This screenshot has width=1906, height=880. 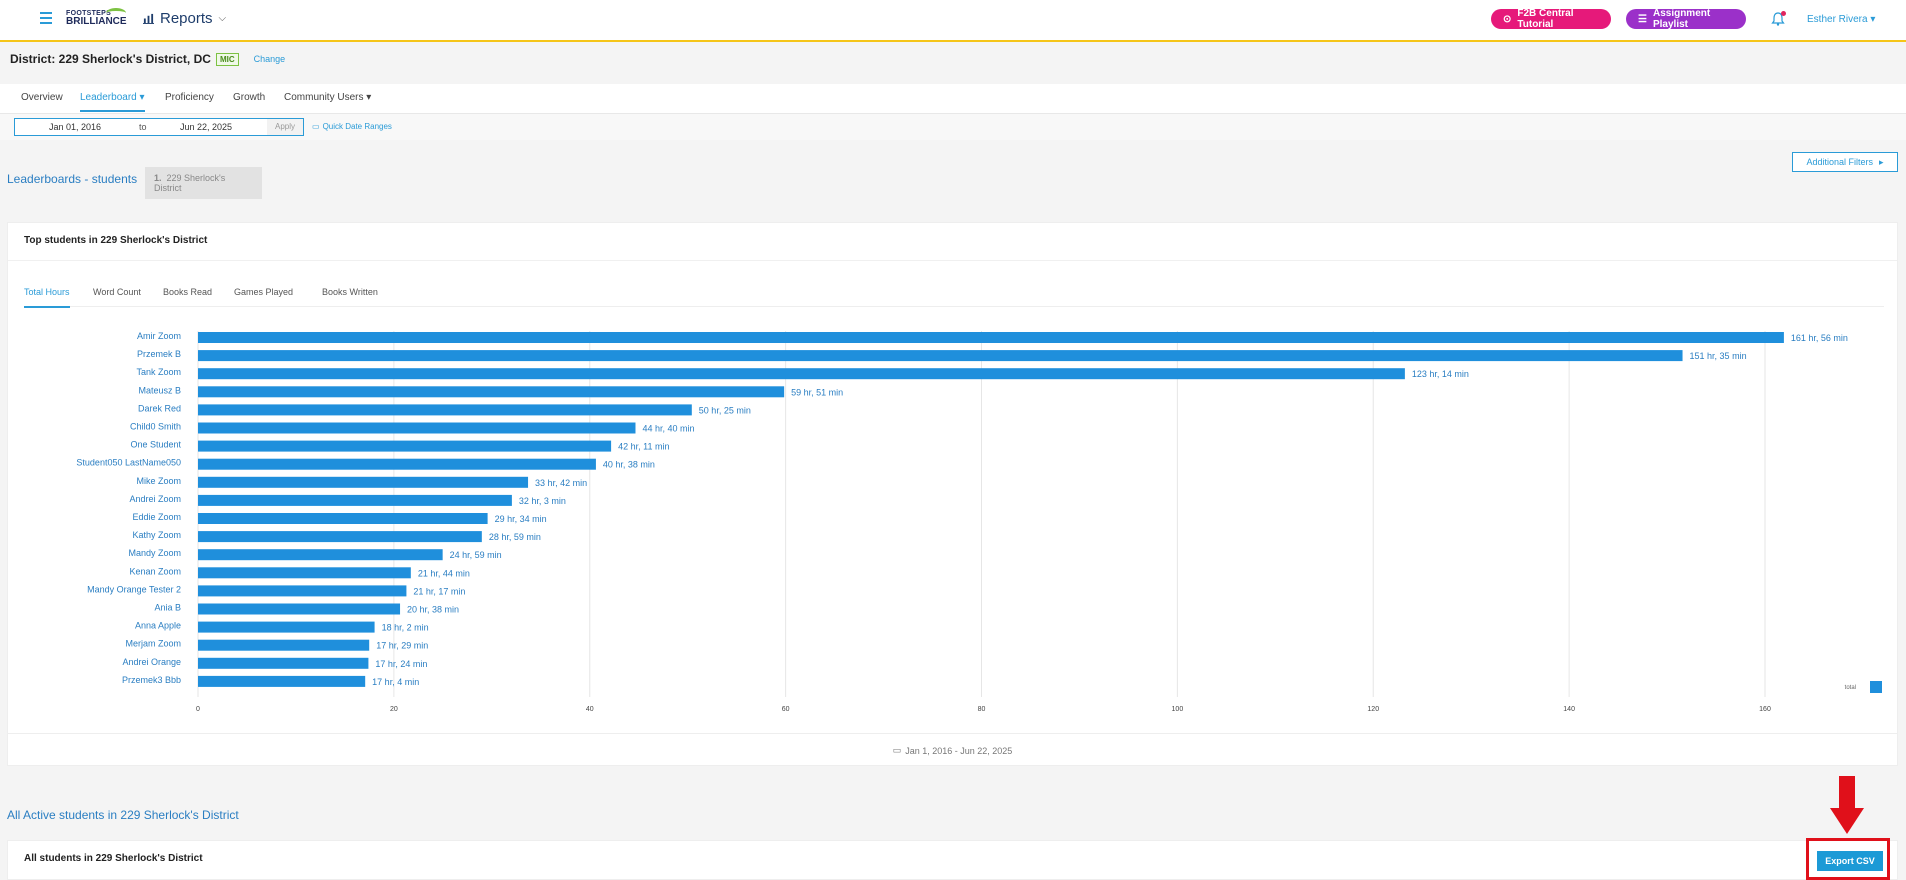 What do you see at coordinates (1847, 805) in the screenshot?
I see `red-arrow-icon` at bounding box center [1847, 805].